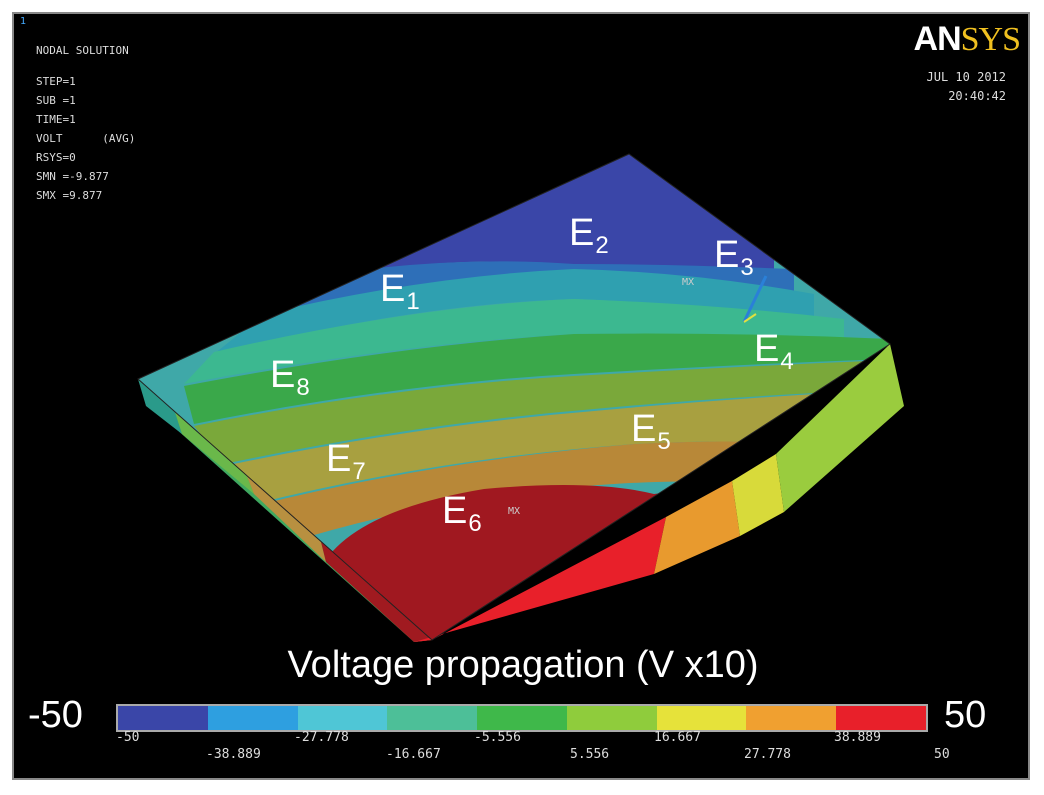 This screenshot has width=1044, height=795. What do you see at coordinates (697, 527) in the screenshot?
I see `slab-front-face-orange` at bounding box center [697, 527].